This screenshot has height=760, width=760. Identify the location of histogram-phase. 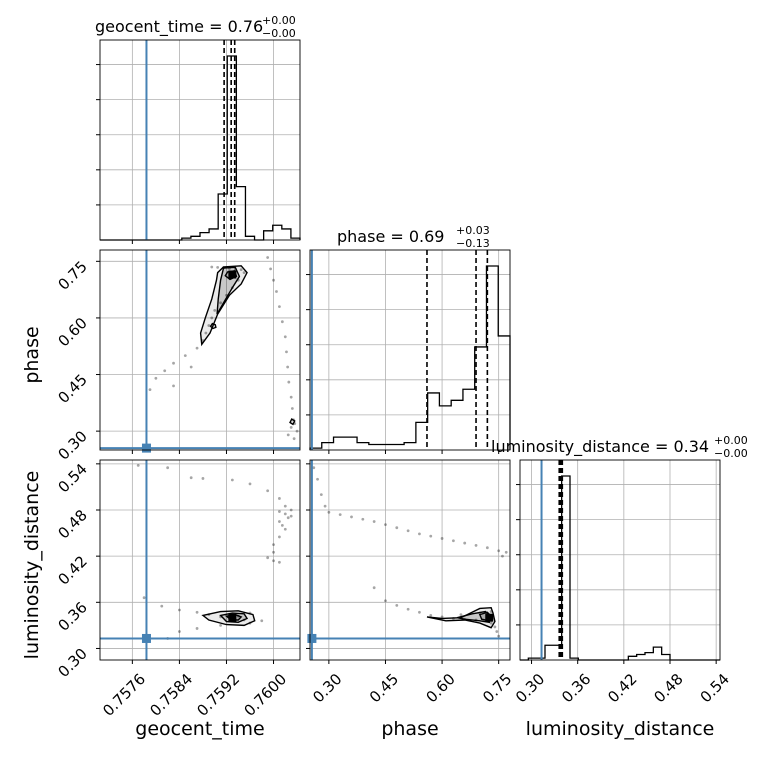
(410, 357).